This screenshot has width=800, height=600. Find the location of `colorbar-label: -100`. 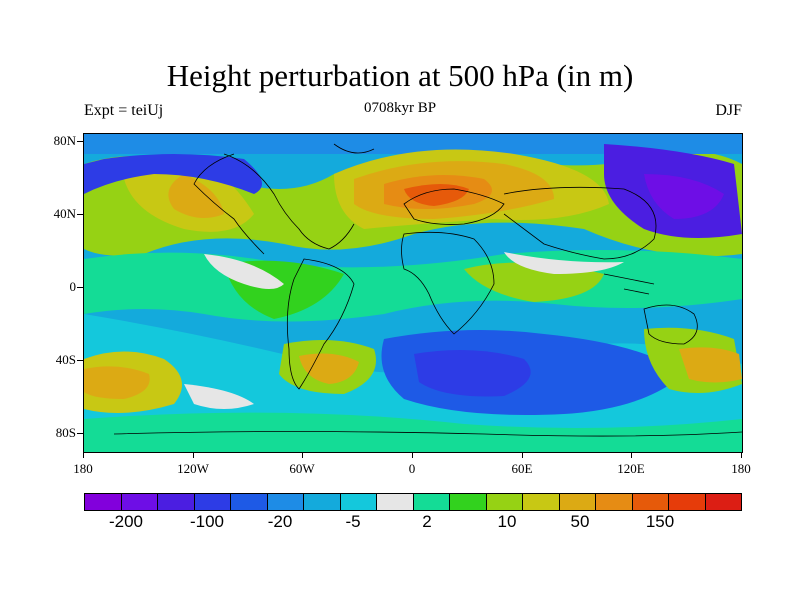

colorbar-label: -100 is located at coordinates (207, 521).